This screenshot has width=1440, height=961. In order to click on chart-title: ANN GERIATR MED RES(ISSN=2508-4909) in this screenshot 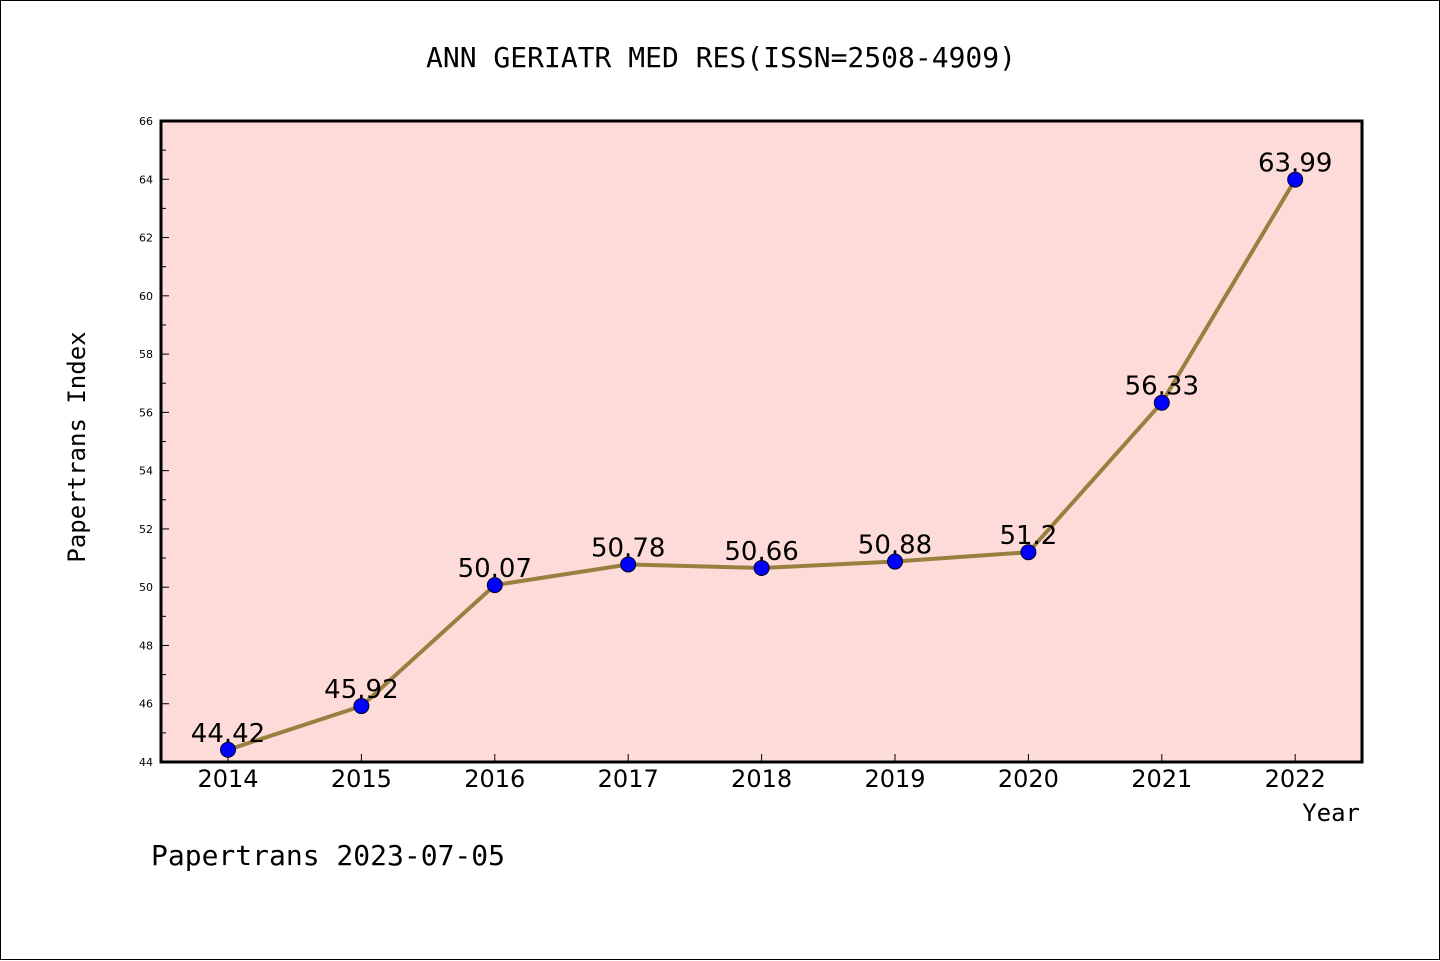, I will do `click(721, 57)`.